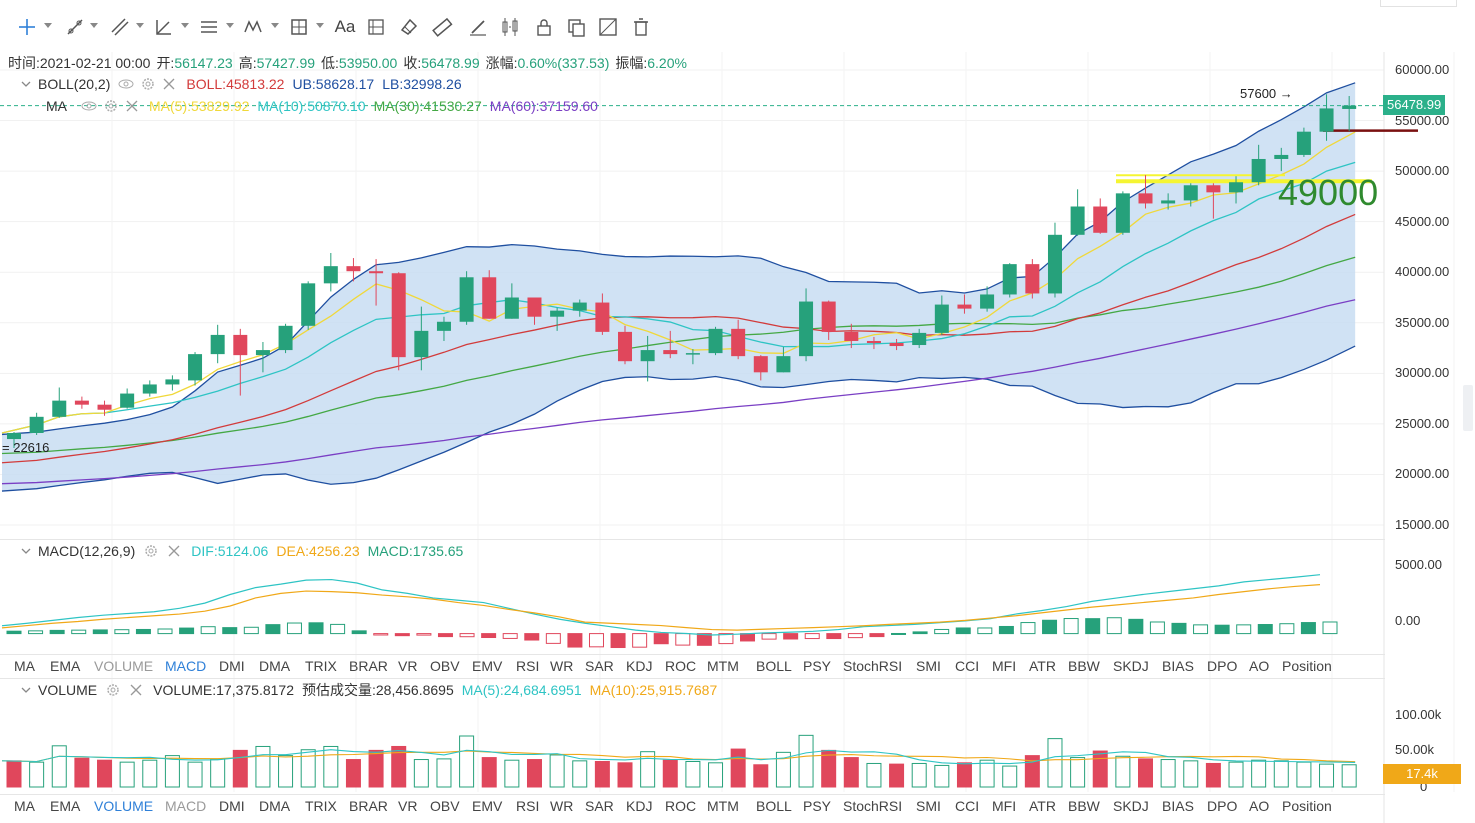 The image size is (1475, 823). Describe the element at coordinates (120, 27) in the screenshot. I see `multi-line-icon` at that location.